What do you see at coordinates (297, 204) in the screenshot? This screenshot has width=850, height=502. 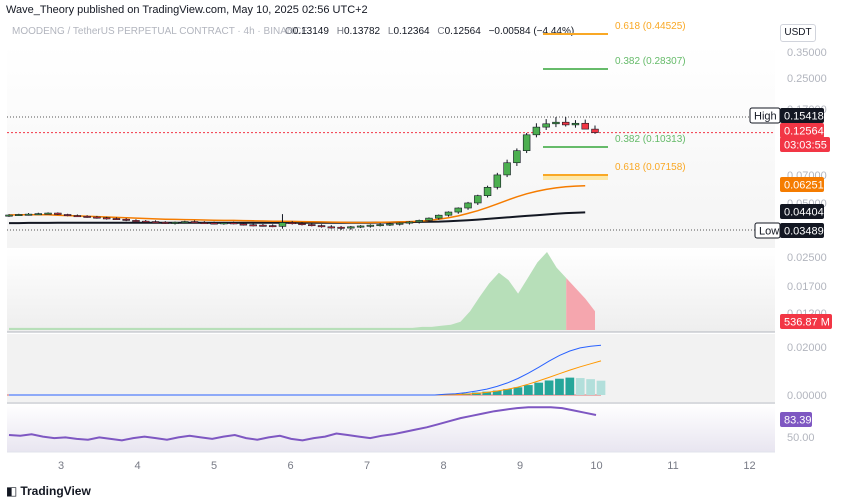 I see `ema-fast-line` at bounding box center [297, 204].